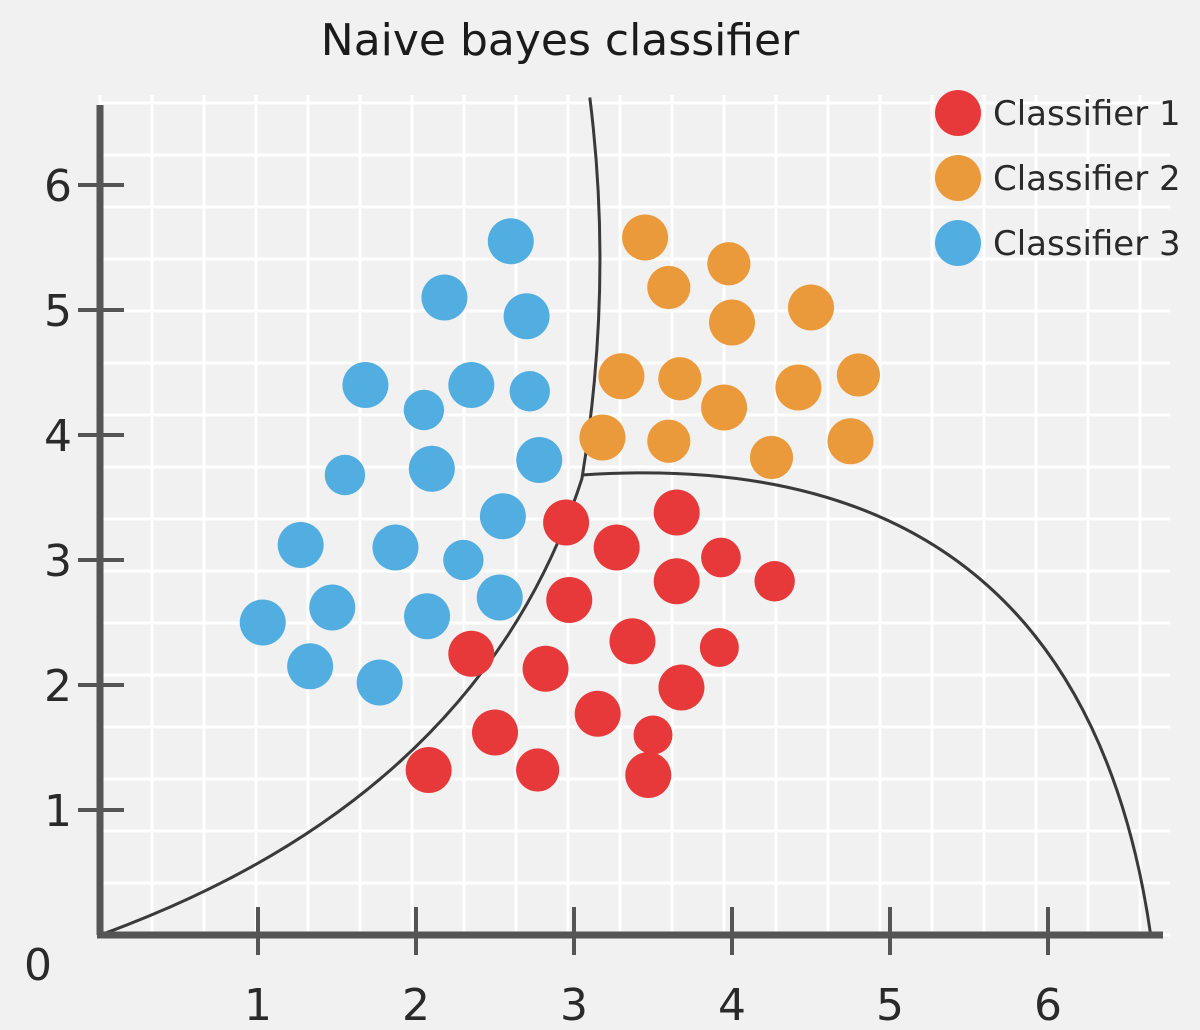 The image size is (1200, 1030). I want to click on legend-label-classifier-3: Classifier 3, so click(1087, 244).